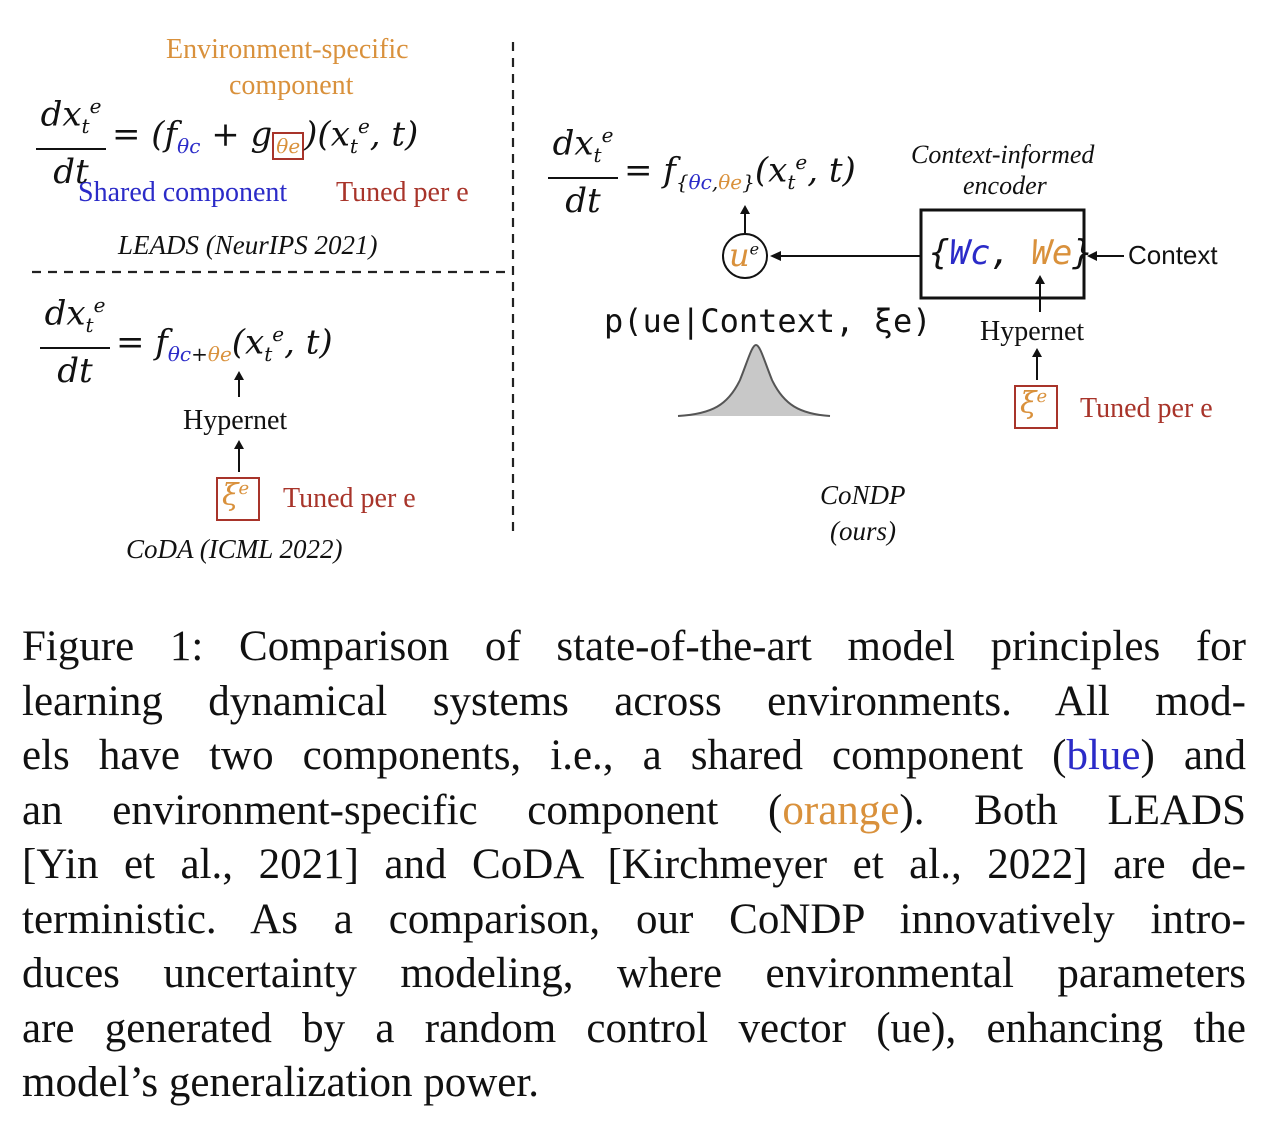 The height and width of the screenshot is (1126, 1273). What do you see at coordinates (234, 549) in the screenshot?
I see `coda-method-name: CoDA (ICML 2022)` at bounding box center [234, 549].